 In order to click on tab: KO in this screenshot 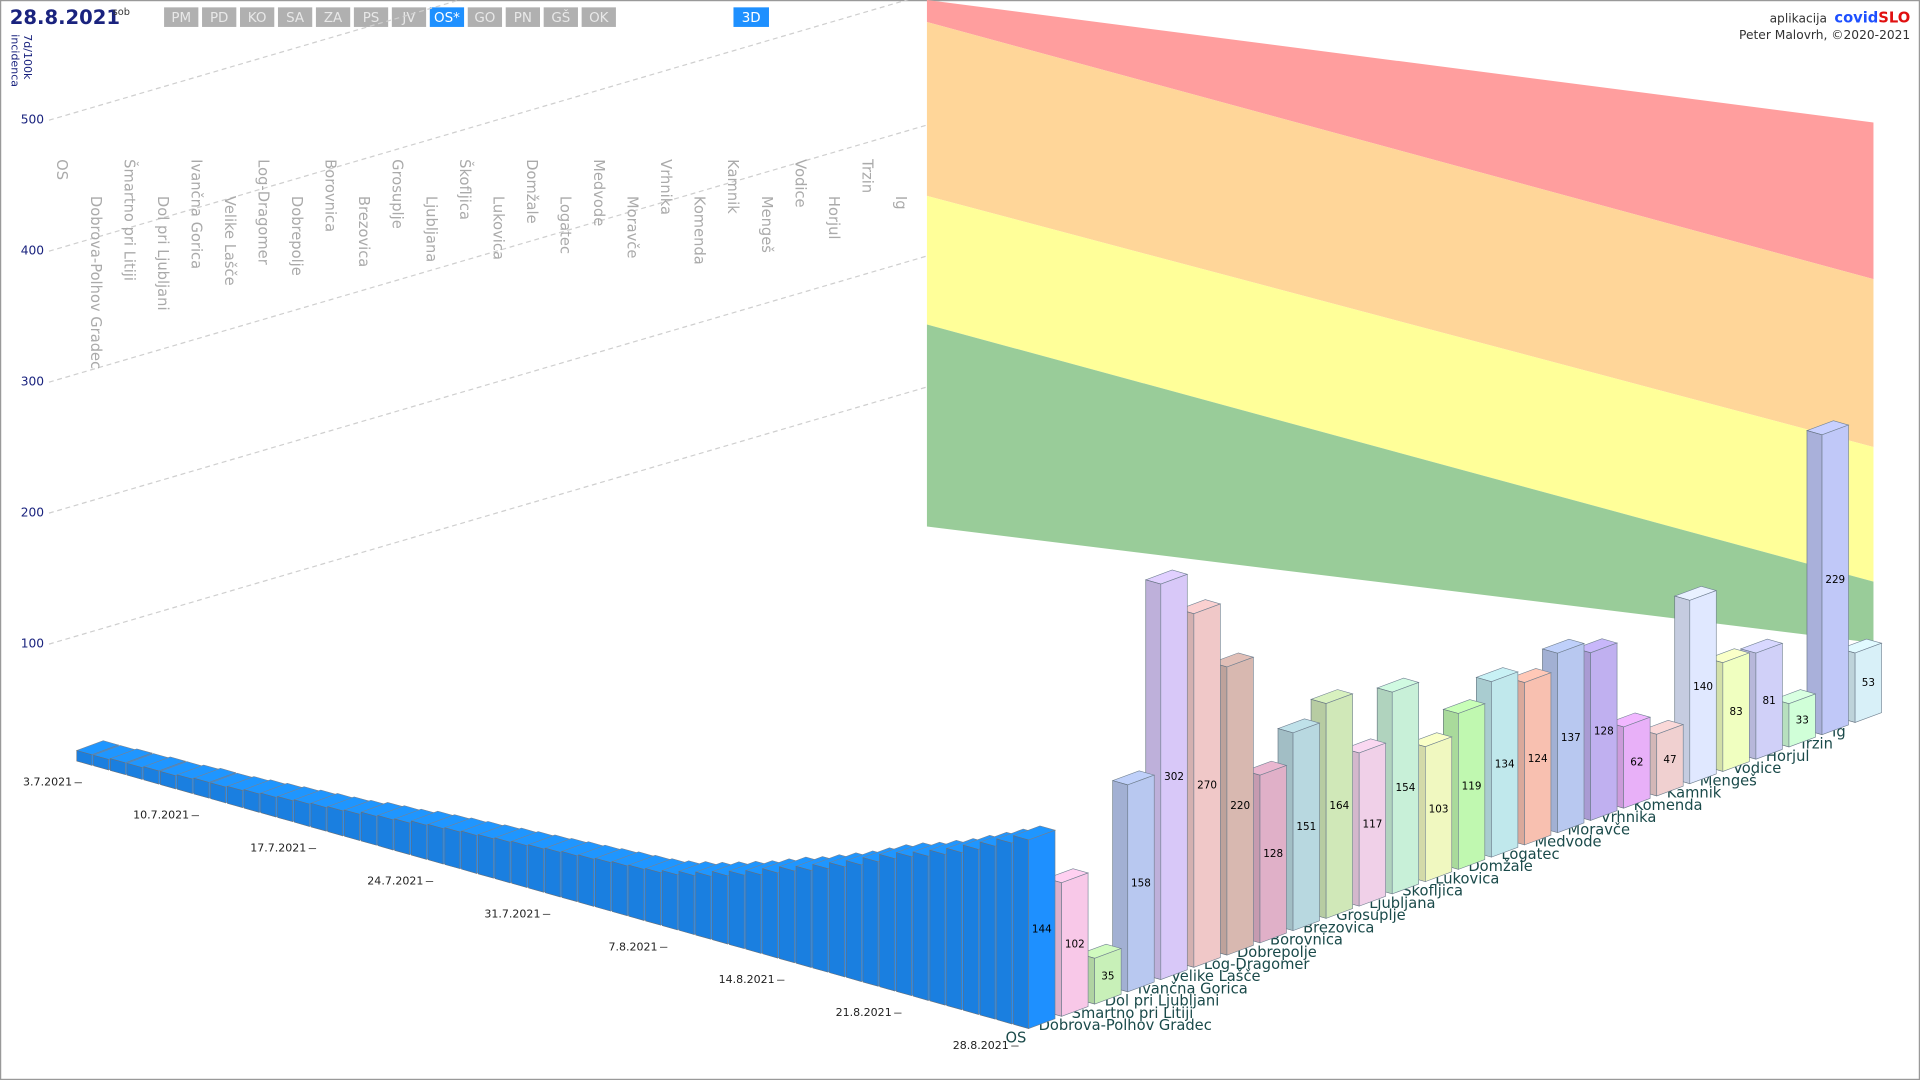, I will do `click(257, 17)`.